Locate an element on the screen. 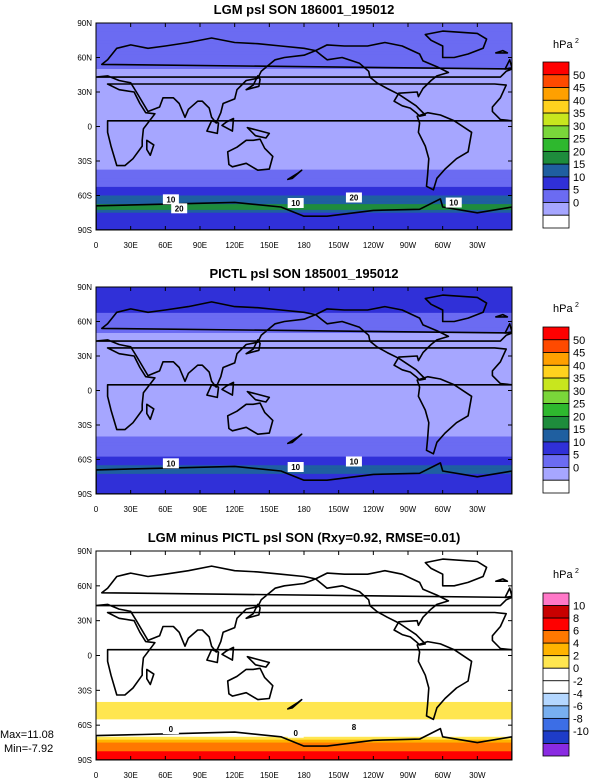 This screenshot has height=782, width=592. colorbar-label: 40 is located at coordinates (579, 101).